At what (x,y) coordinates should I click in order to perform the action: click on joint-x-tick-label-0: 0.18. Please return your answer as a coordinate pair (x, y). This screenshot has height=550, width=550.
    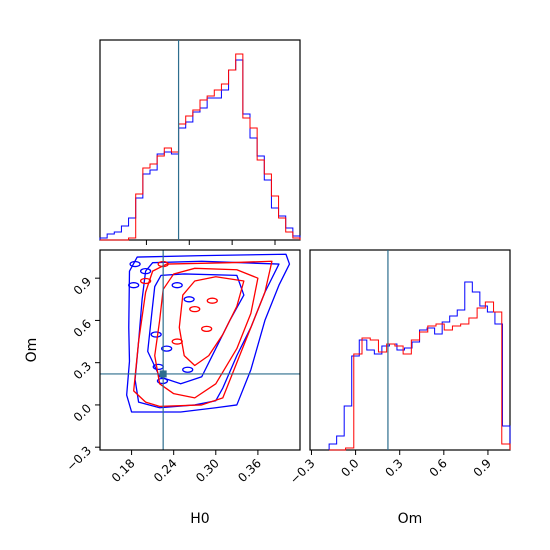
    Looking at the image, I should click on (123, 470).